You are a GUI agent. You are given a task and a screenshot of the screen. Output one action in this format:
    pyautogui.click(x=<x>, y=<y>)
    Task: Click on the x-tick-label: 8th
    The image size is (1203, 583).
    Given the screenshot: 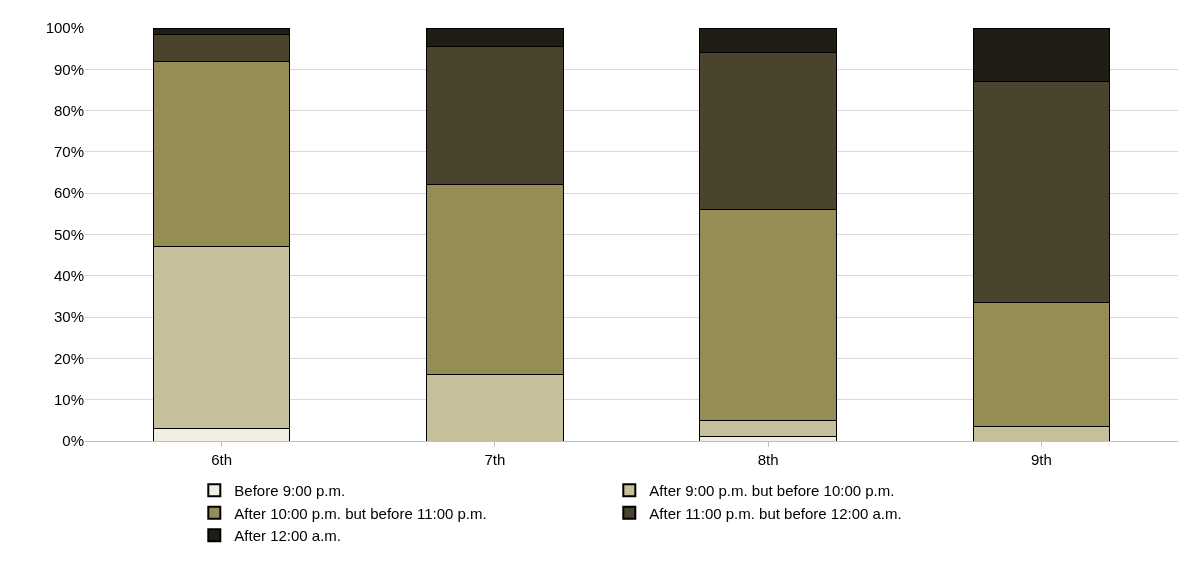 What is the action you would take?
    pyautogui.click(x=768, y=459)
    